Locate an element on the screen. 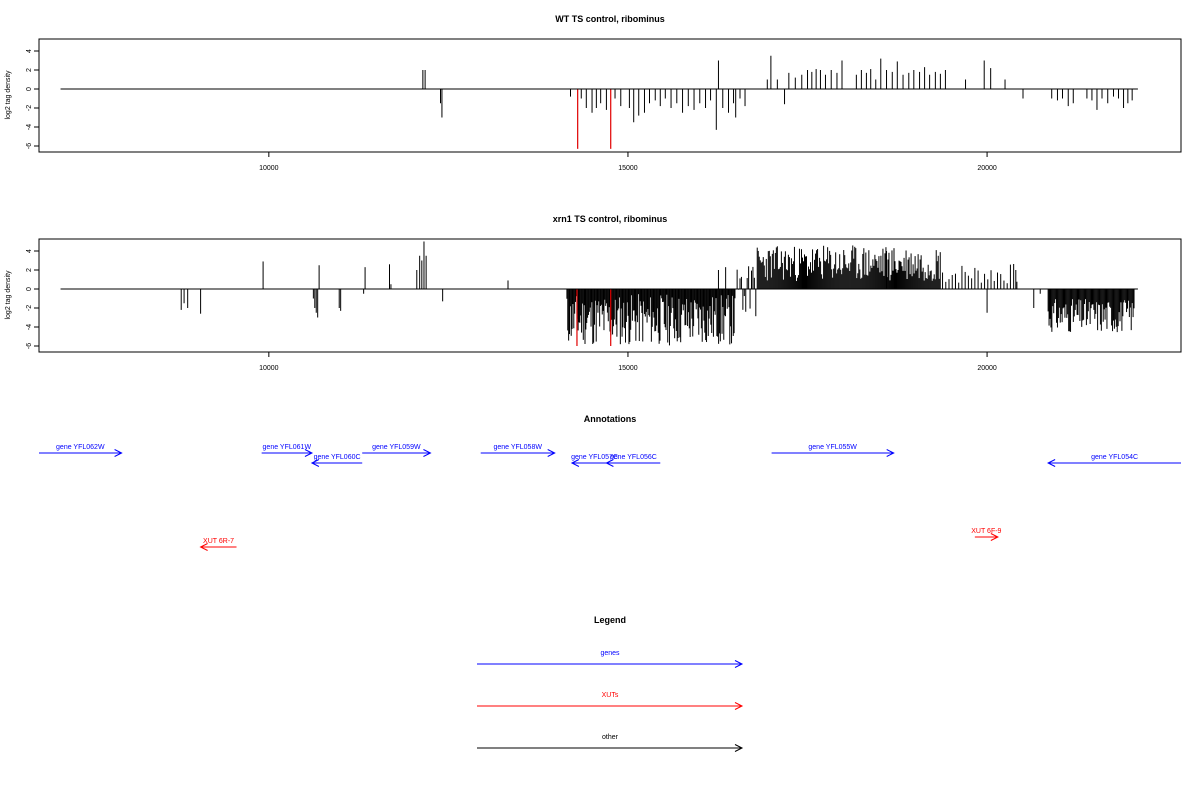 The height and width of the screenshot is (800, 1200). xrn1-track-frame is located at coordinates (610, 295).